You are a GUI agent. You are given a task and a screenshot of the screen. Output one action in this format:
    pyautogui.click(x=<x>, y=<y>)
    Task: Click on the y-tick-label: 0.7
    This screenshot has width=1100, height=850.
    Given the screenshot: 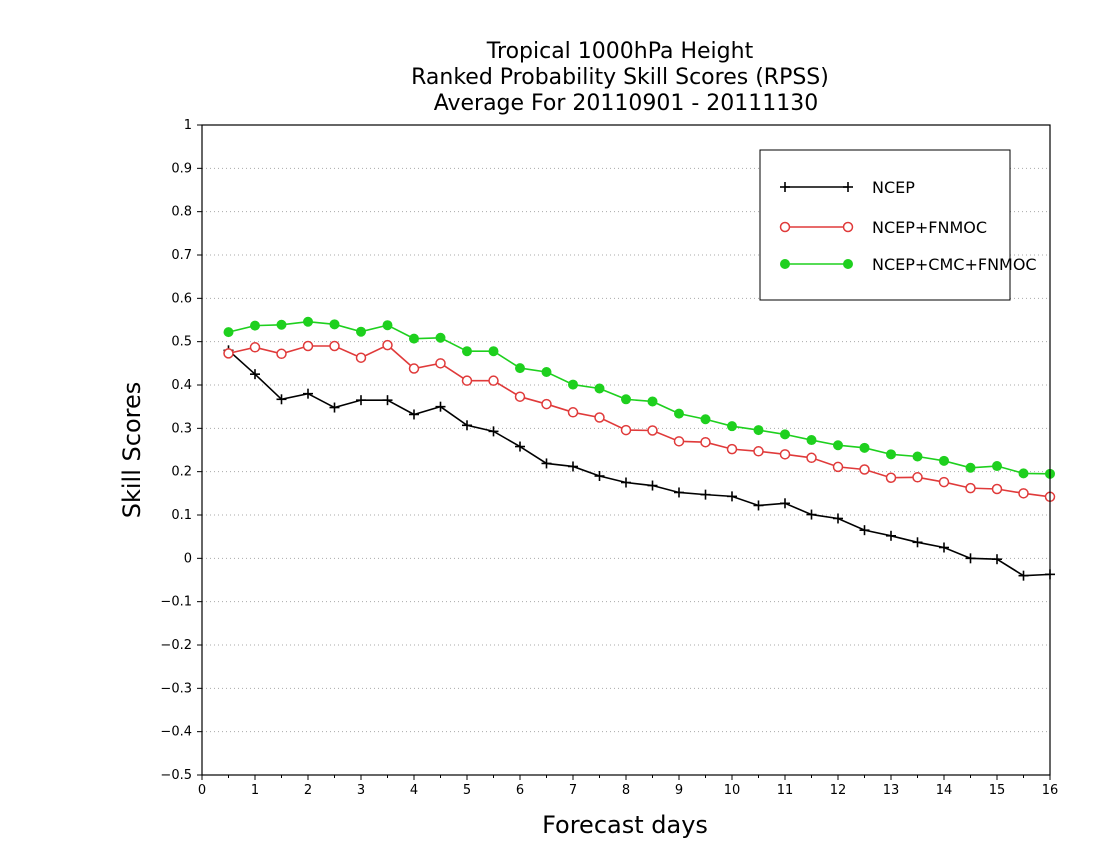 What is the action you would take?
    pyautogui.click(x=181, y=255)
    